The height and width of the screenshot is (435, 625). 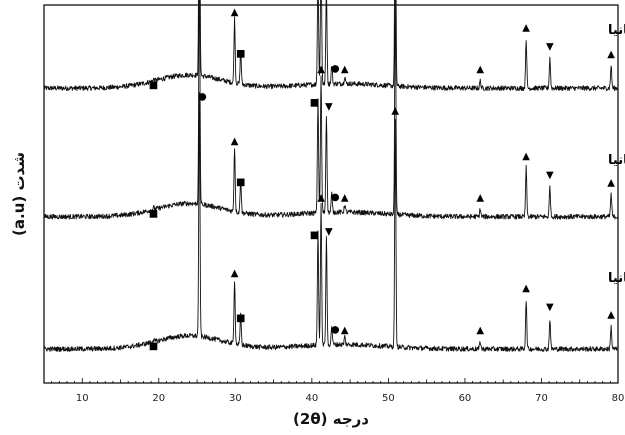 I want to click on x-tick-label: 70, so click(x=541, y=398).